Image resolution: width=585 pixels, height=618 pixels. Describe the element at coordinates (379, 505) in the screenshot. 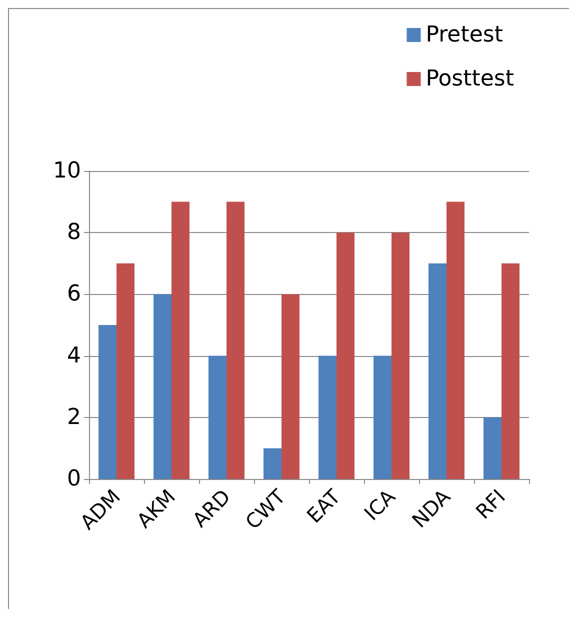

I see `x-tick-label: ICA` at that location.